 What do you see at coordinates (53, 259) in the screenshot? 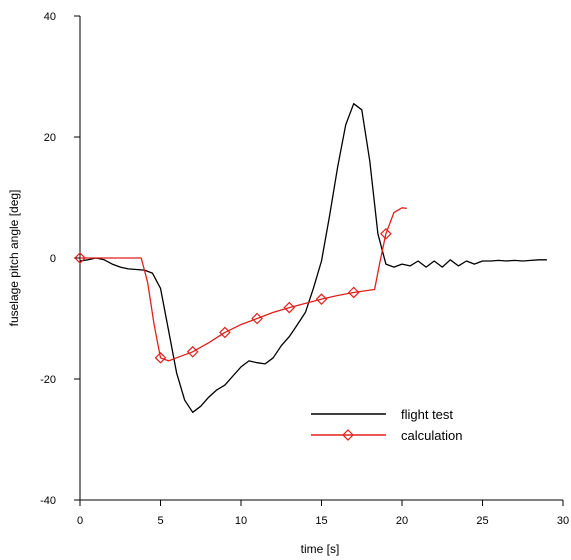
I see `y-tick-label: 0` at bounding box center [53, 259].